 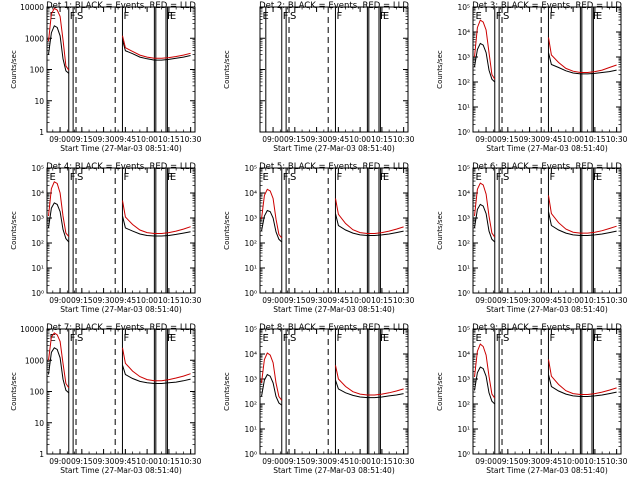 What do you see at coordinates (334, 167) in the screenshot?
I see `chart-title: Det 5: BLACK = Events, RED = LLD` at bounding box center [334, 167].